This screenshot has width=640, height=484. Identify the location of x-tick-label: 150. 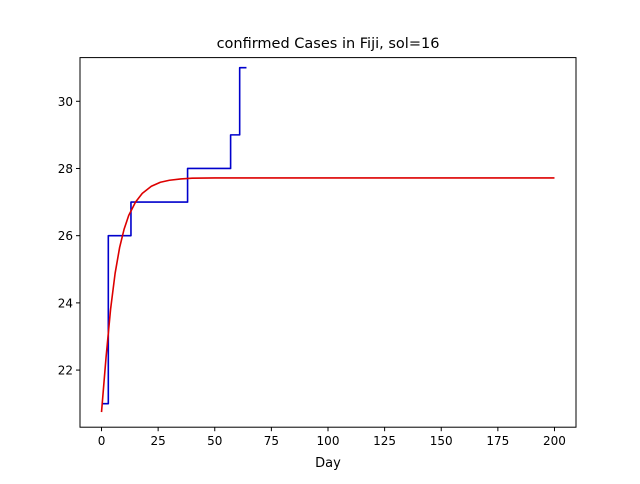
(441, 441).